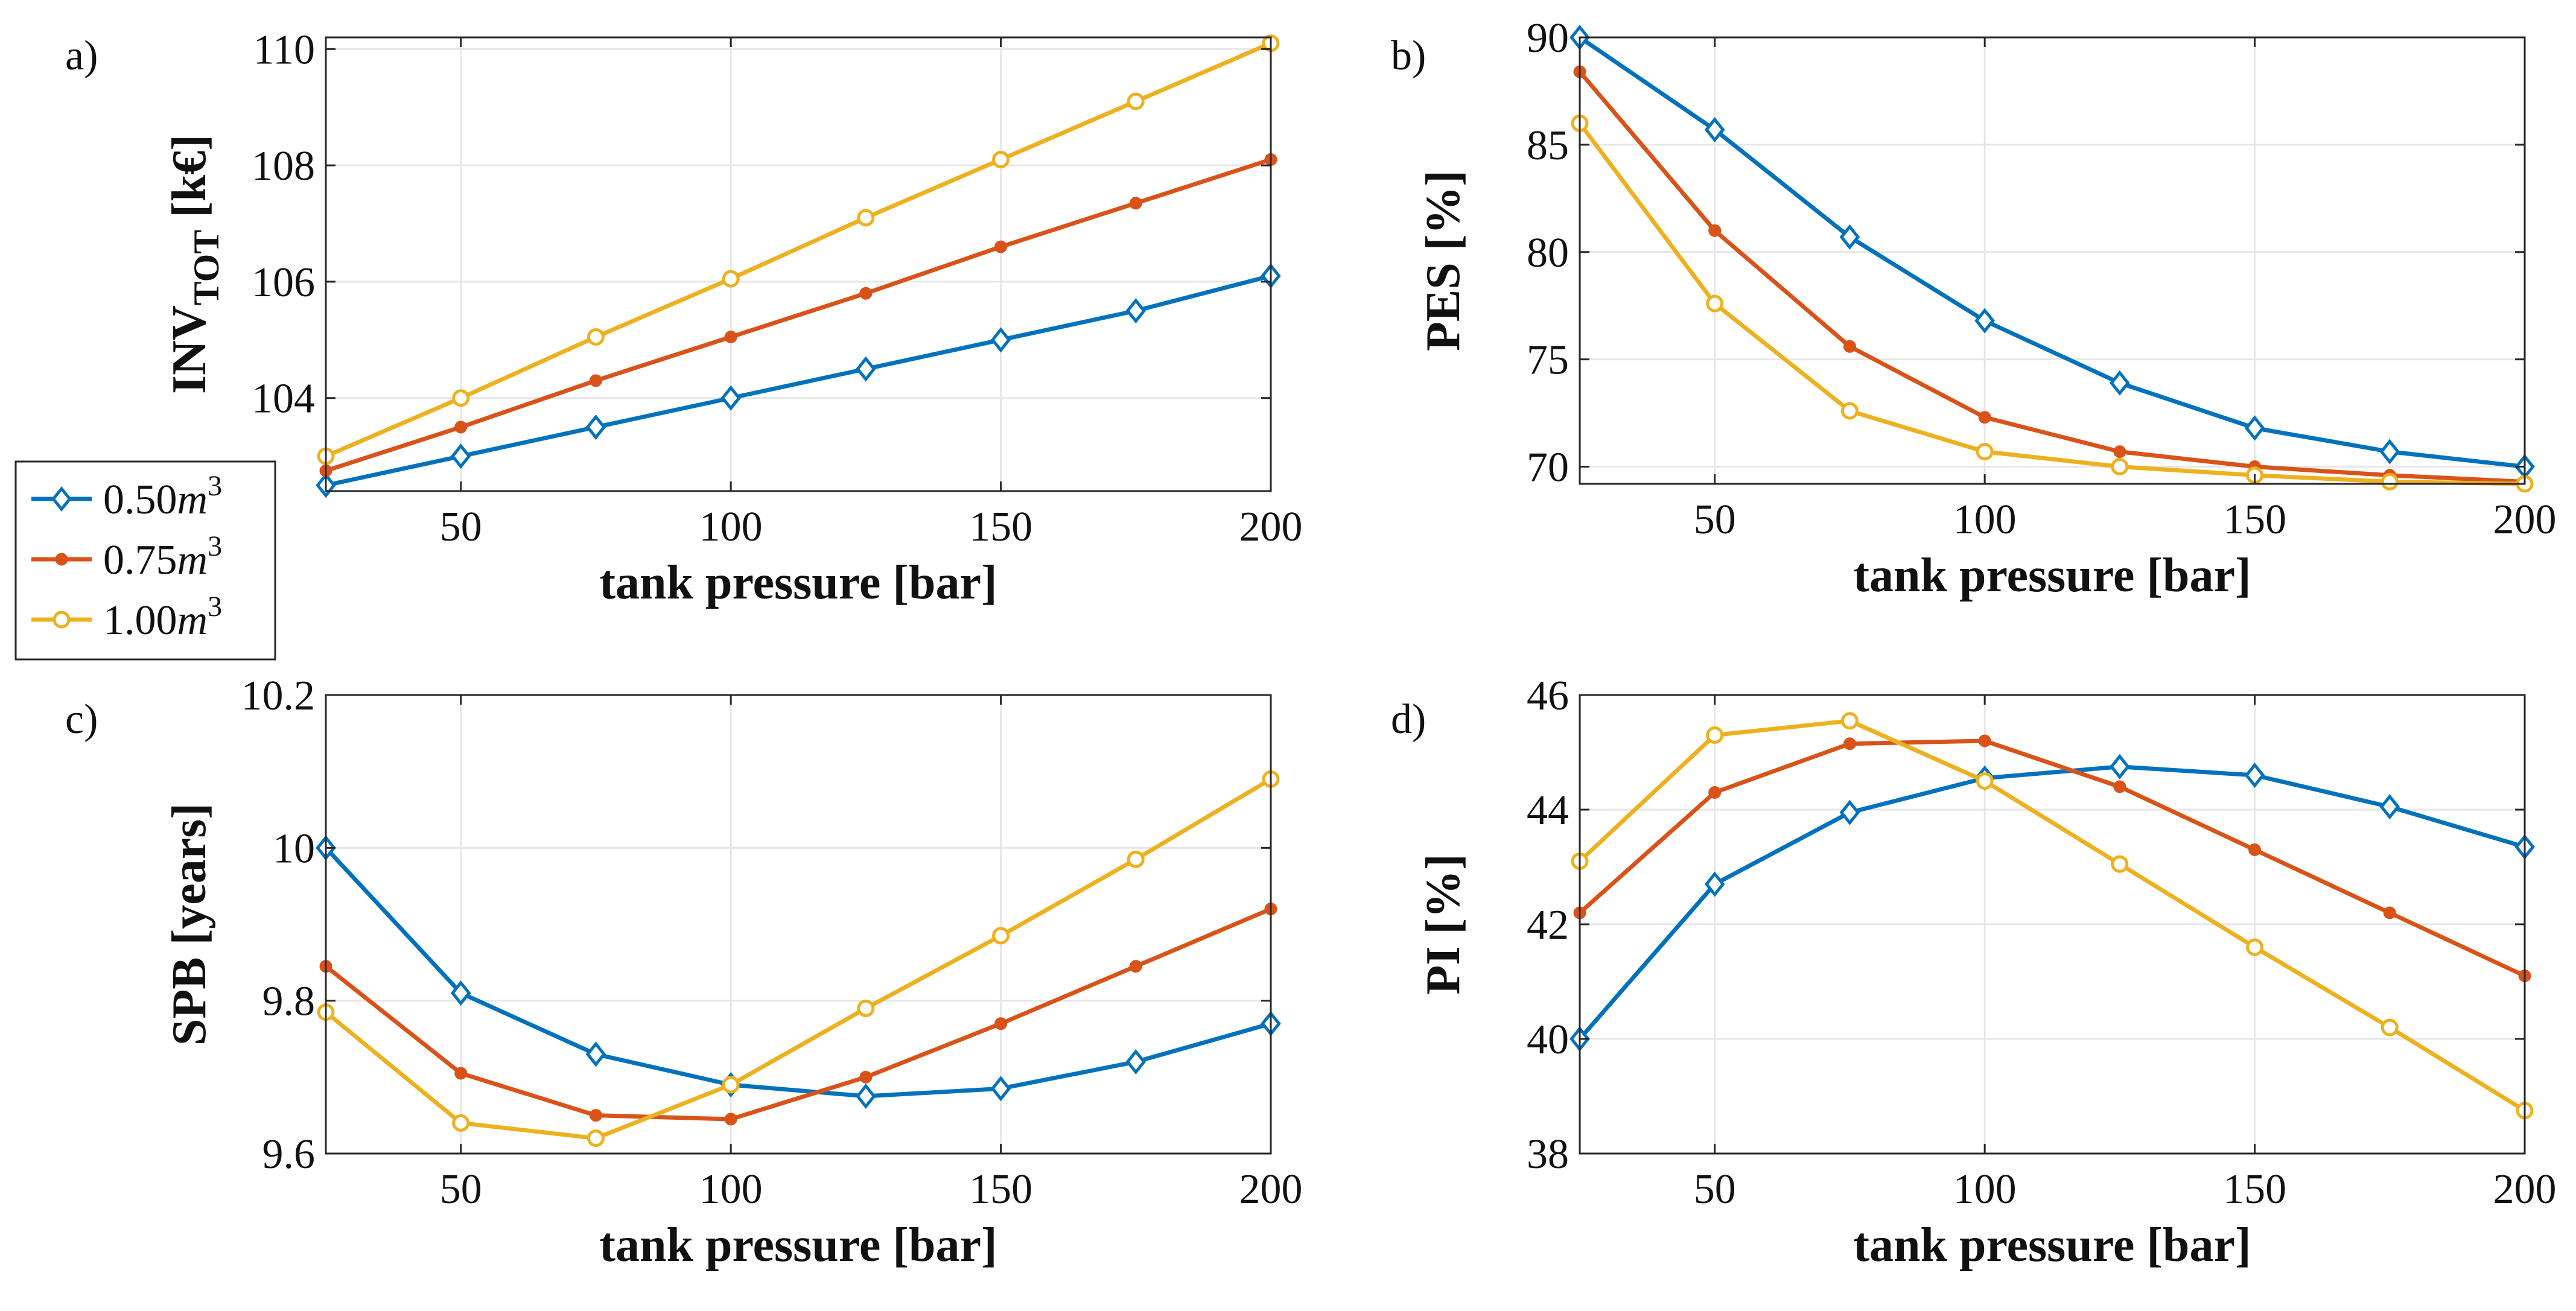 This screenshot has height=1311, width=2576. Describe the element at coordinates (145, 560) in the screenshot. I see `legend: 0.50m3 0.75m3 1.00m3` at that location.